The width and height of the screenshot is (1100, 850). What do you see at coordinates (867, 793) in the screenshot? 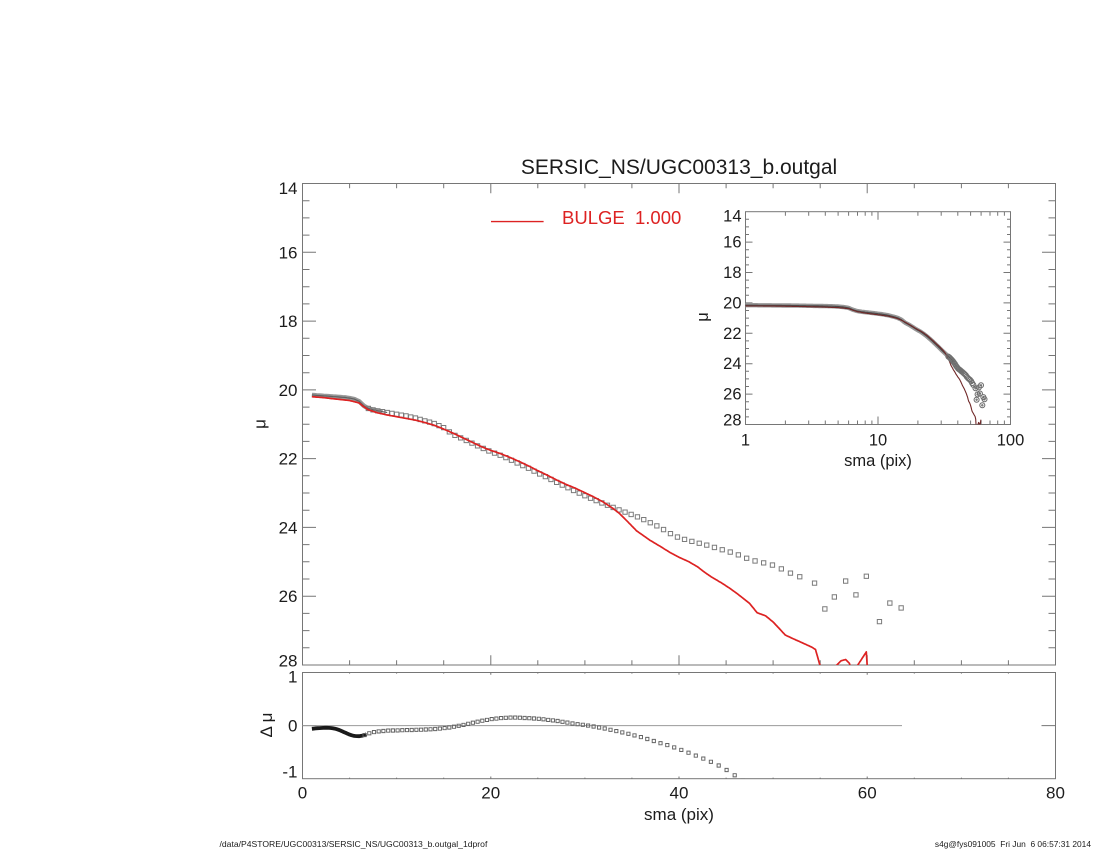
I see `svg-text: 60` at bounding box center [867, 793].